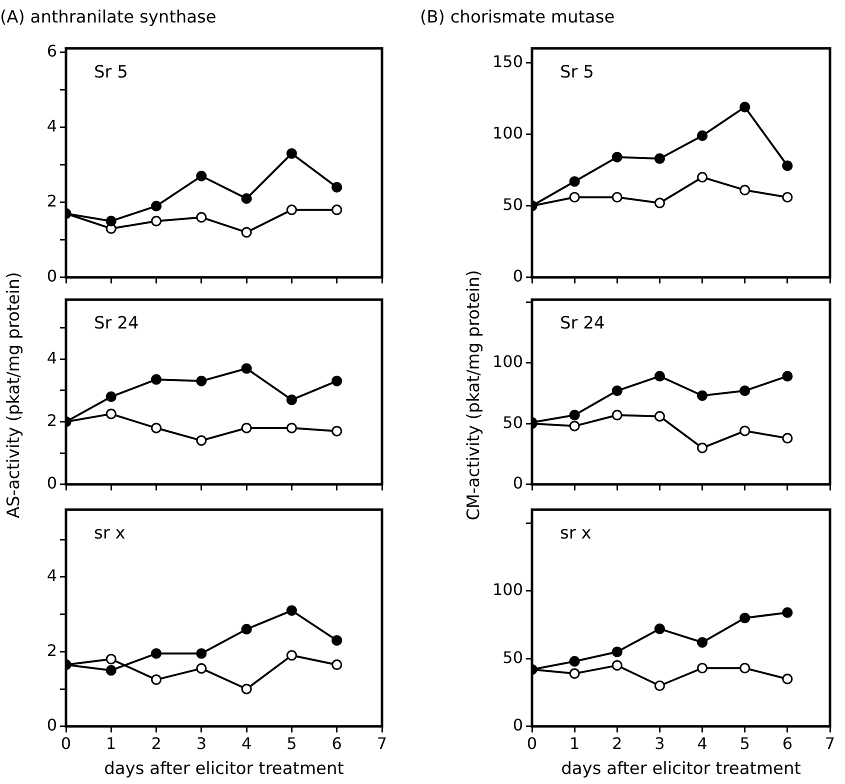 This screenshot has height=784, width=845. What do you see at coordinates (108, 18) in the screenshot?
I see `chart-title: (A) anthranilate synthase` at bounding box center [108, 18].